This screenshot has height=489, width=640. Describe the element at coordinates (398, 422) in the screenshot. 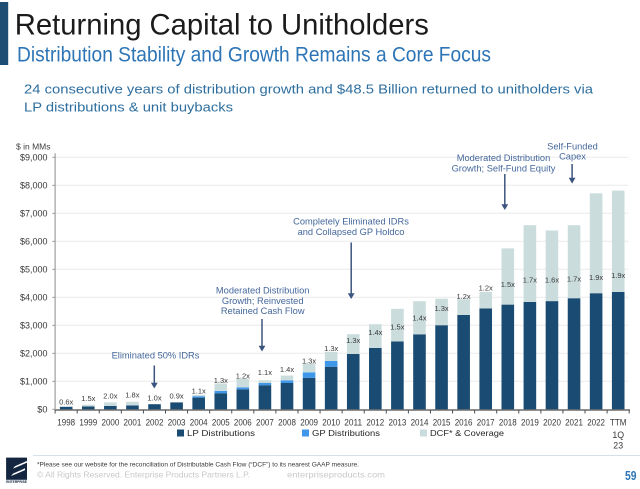

I see `svg-text: 2013` at that location.